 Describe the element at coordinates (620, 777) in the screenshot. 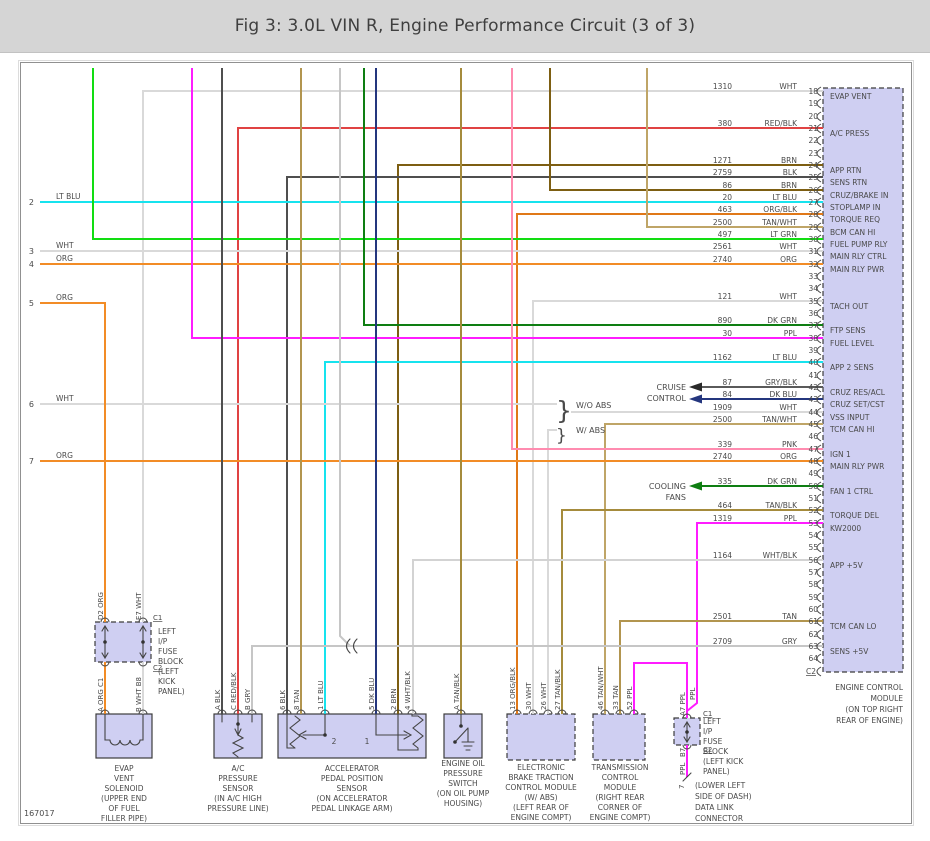

I see `tcm-caption: CONTROL` at that location.